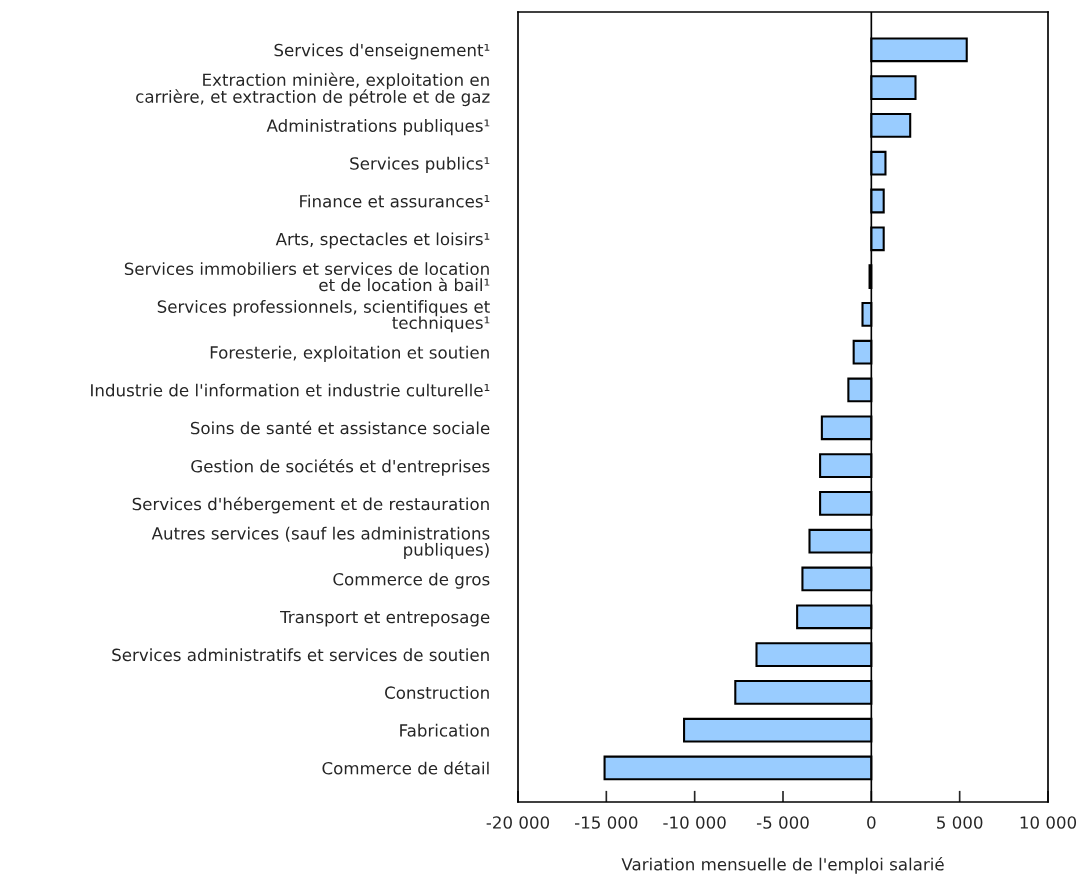 The height and width of the screenshot is (876, 1083). Describe the element at coordinates (444, 730) in the screenshot. I see `y-tick-label: Fabrication` at that location.